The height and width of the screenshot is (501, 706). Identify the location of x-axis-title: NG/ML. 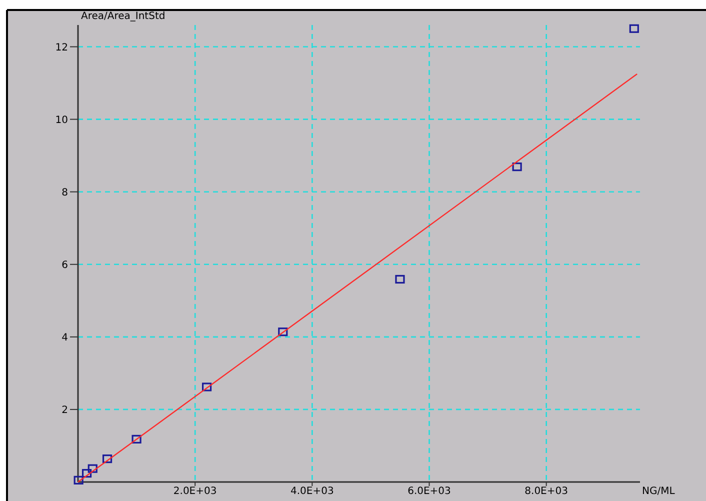
(659, 491).